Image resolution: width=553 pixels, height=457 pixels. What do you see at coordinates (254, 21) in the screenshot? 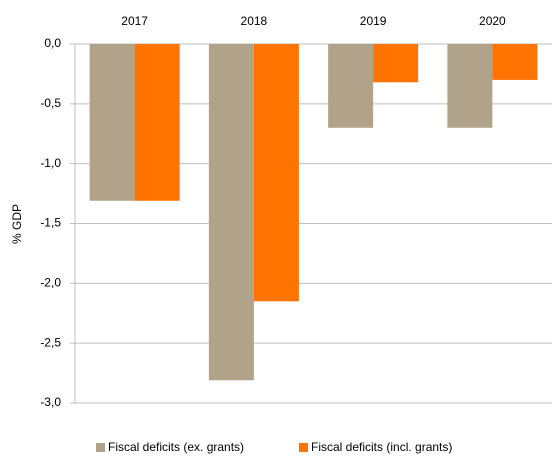
I see `x-tick-label: 2018` at bounding box center [254, 21].